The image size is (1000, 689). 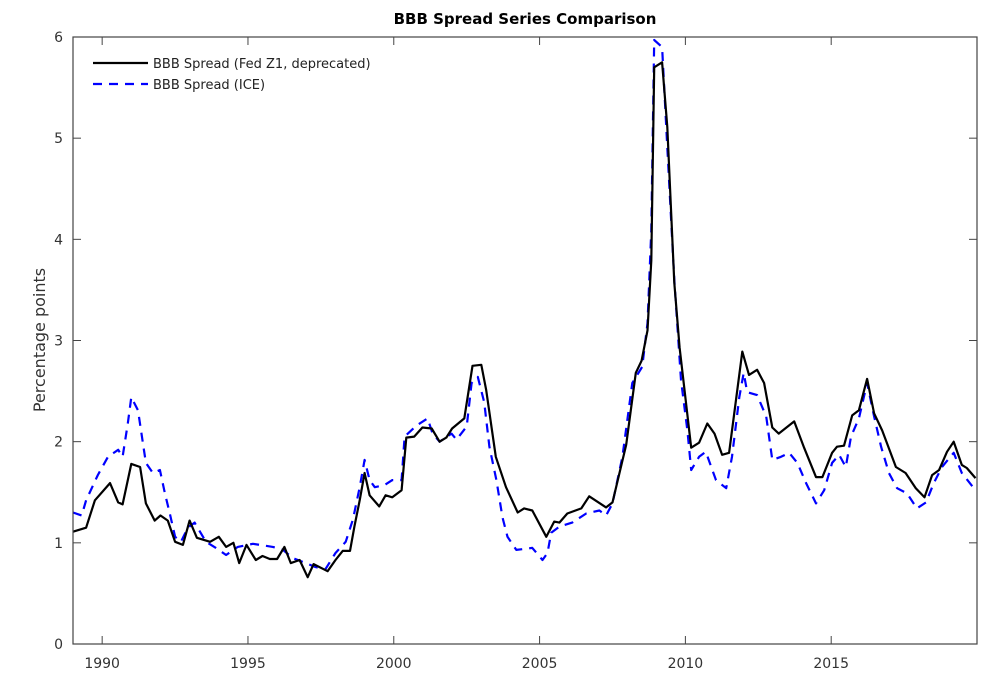 What do you see at coordinates (58, 139) in the screenshot?
I see `y-tick-label: 5` at bounding box center [58, 139].